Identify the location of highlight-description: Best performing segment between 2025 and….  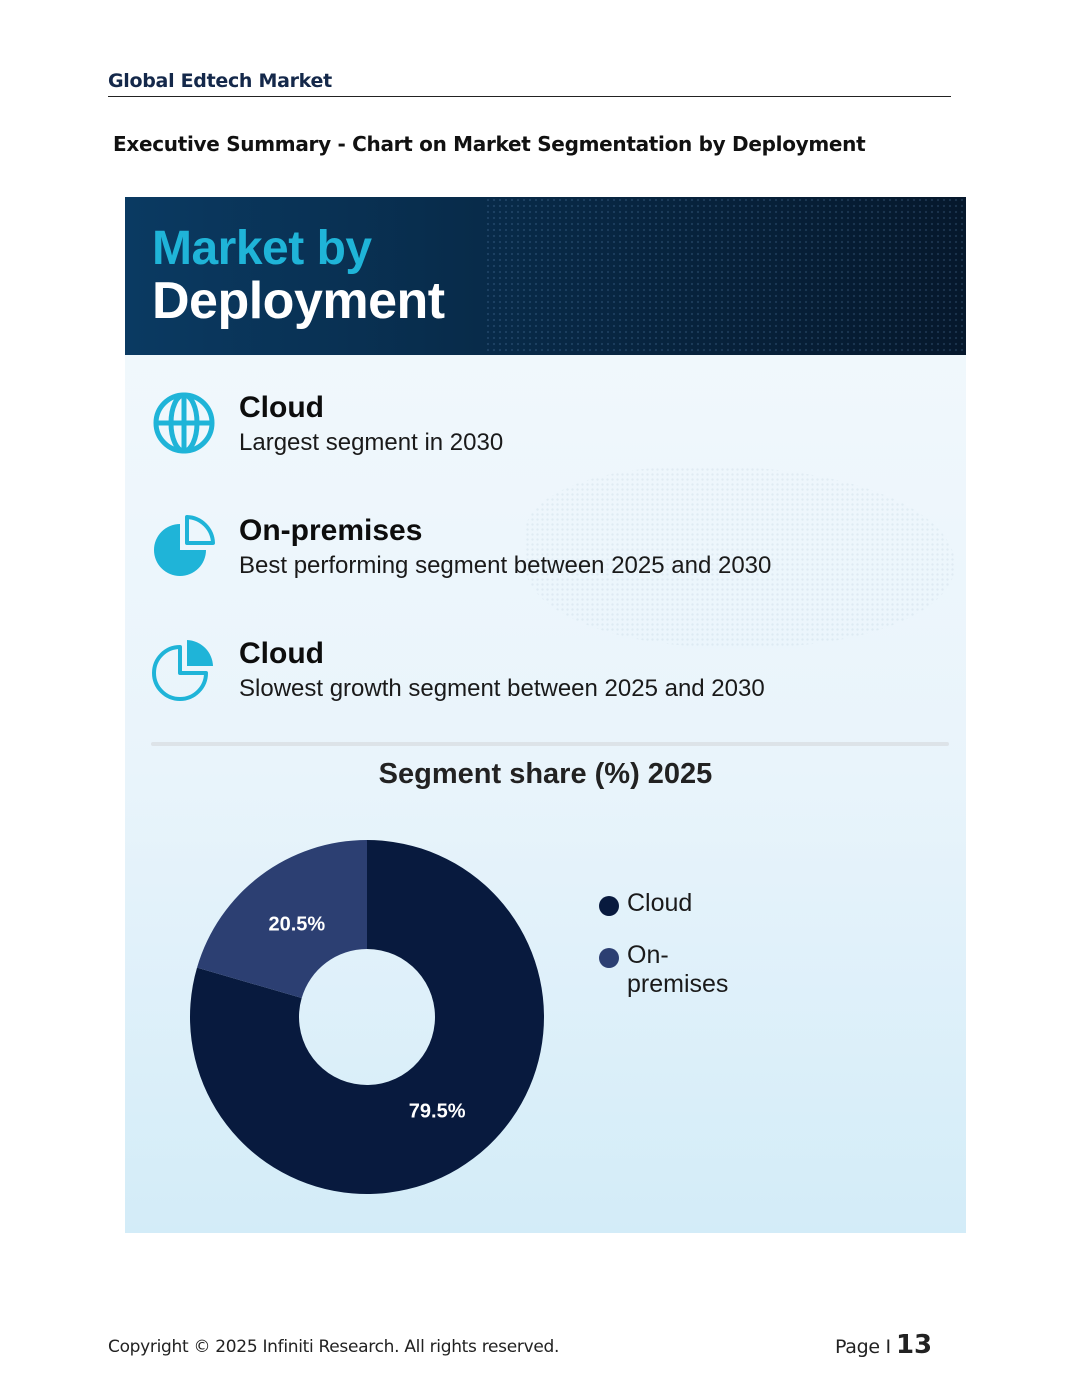
(505, 565).